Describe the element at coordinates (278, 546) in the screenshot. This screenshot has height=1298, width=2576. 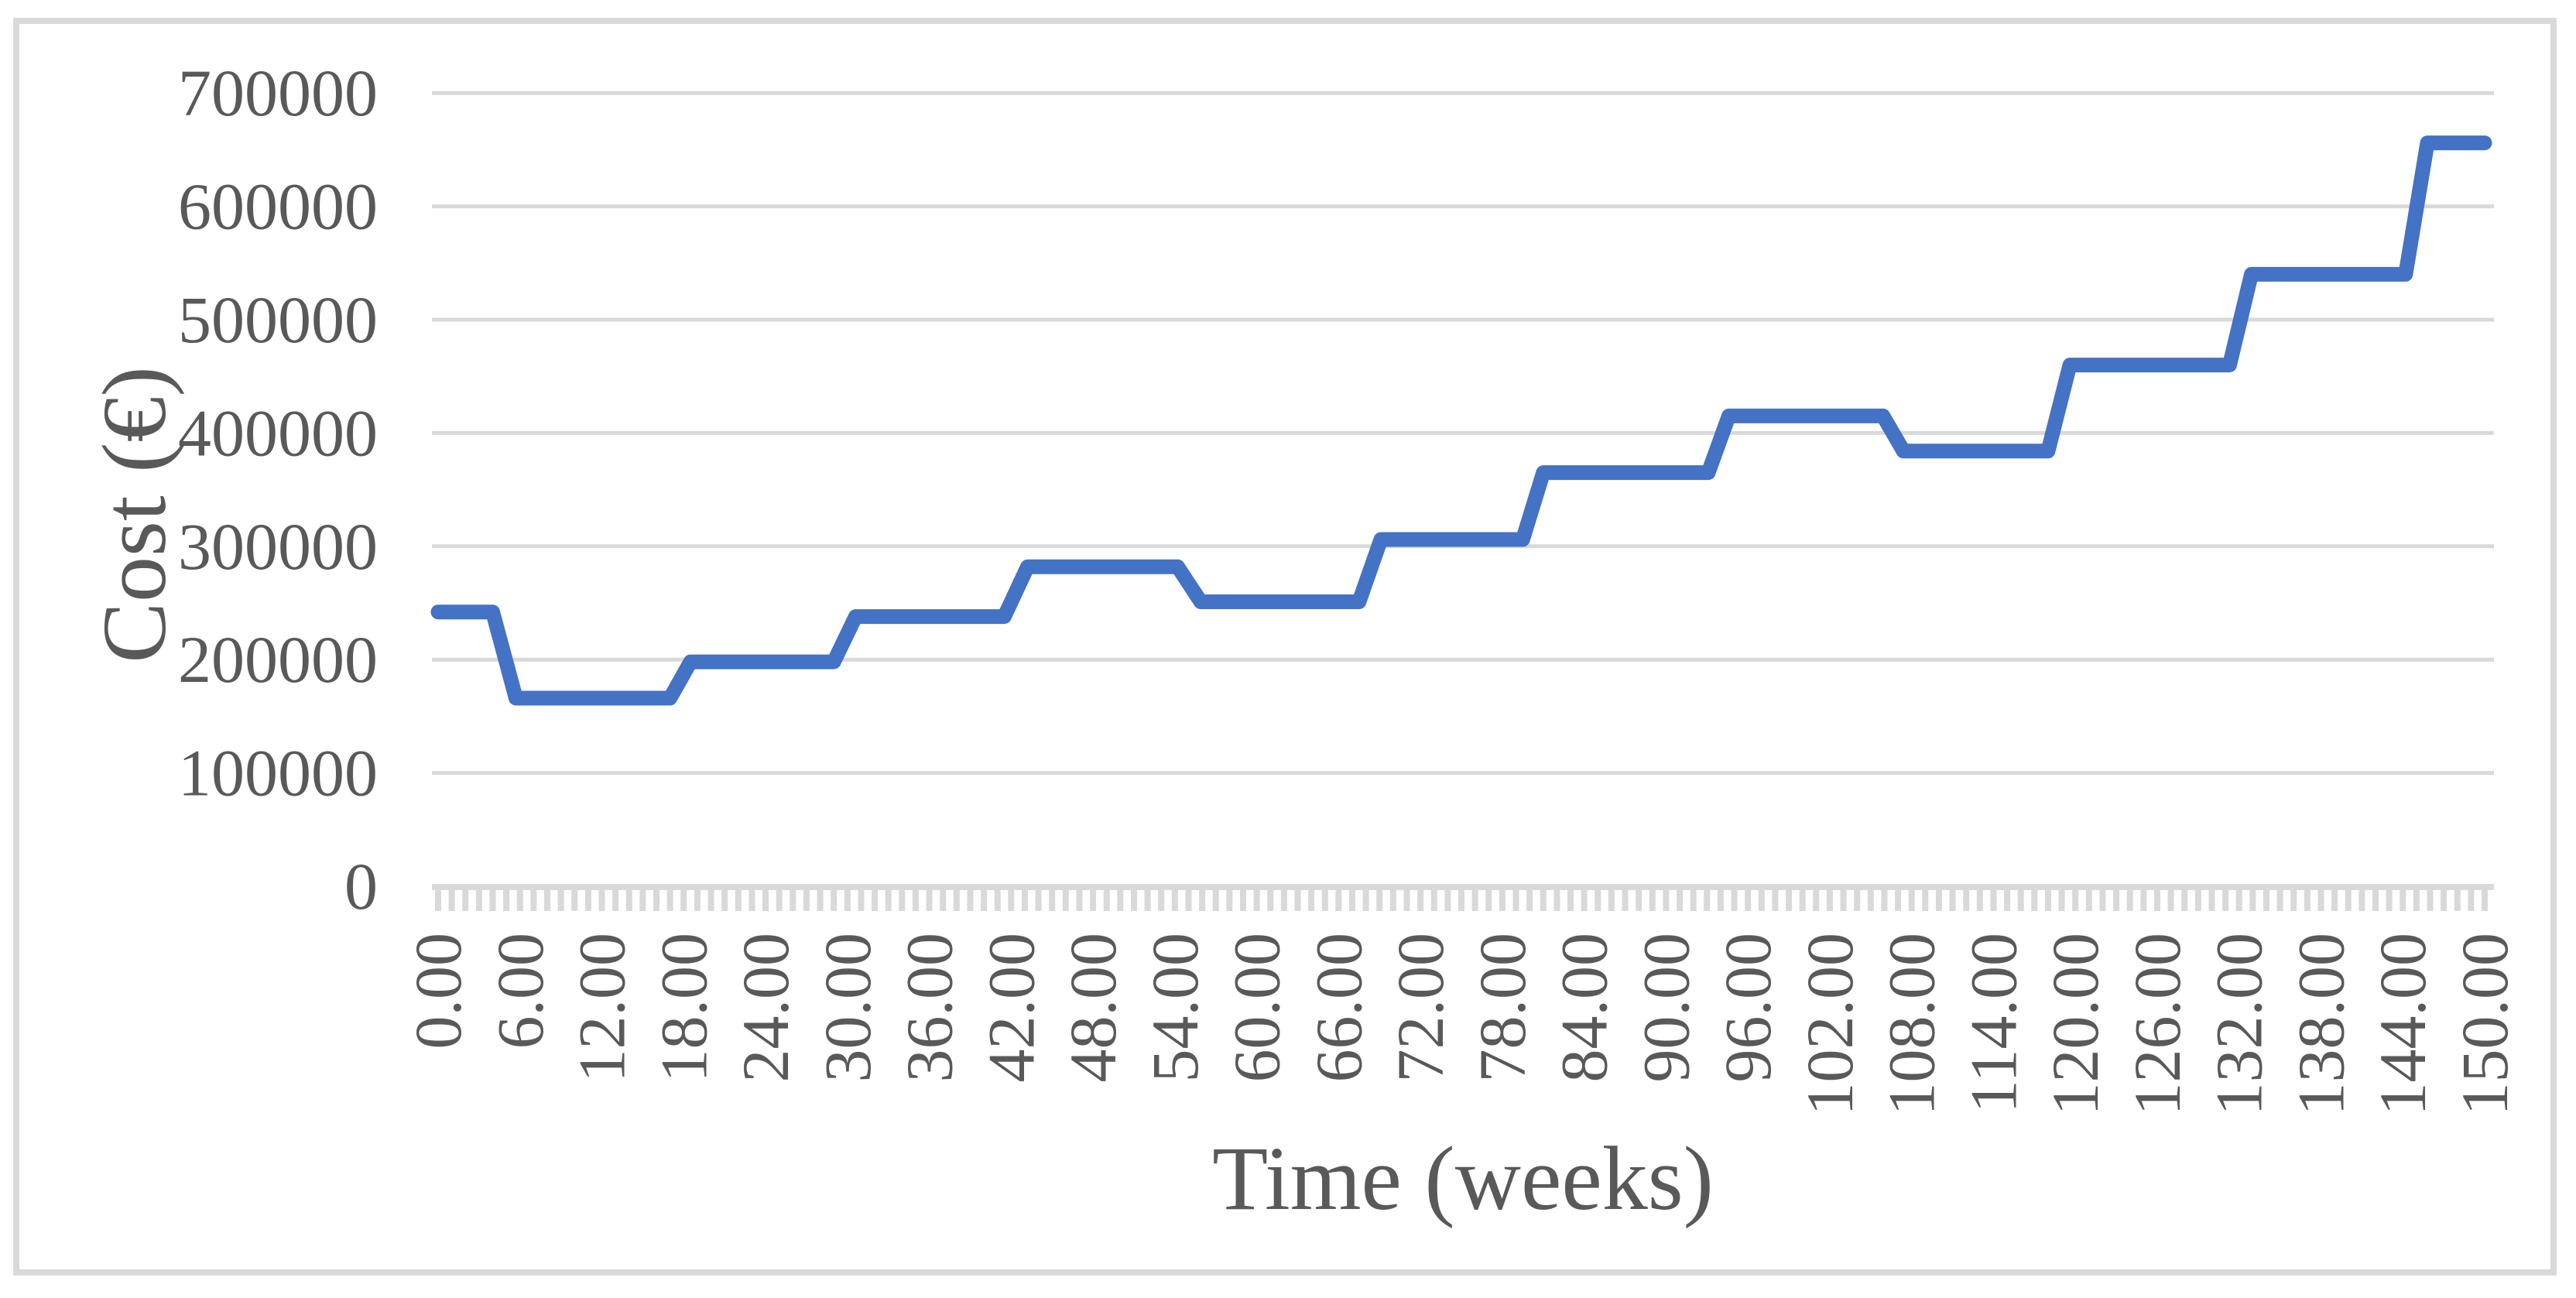
I see `y-tick-label: 300000` at that location.